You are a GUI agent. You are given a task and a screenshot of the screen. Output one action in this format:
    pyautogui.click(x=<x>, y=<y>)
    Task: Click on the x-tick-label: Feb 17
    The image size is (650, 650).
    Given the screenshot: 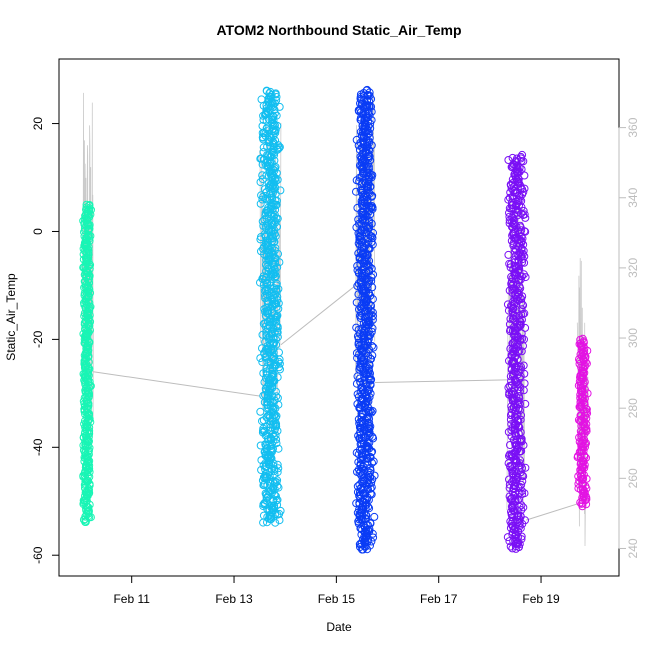 What is the action you would take?
    pyautogui.click(x=439, y=599)
    